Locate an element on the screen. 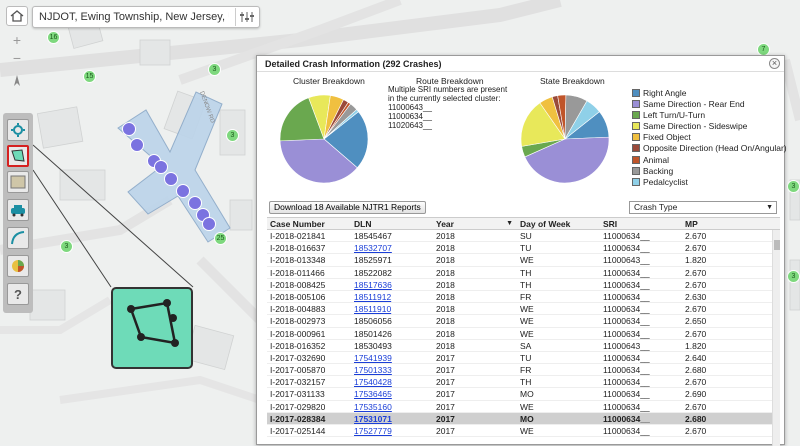 The image size is (800, 446). legend-swatch is located at coordinates (636, 170).